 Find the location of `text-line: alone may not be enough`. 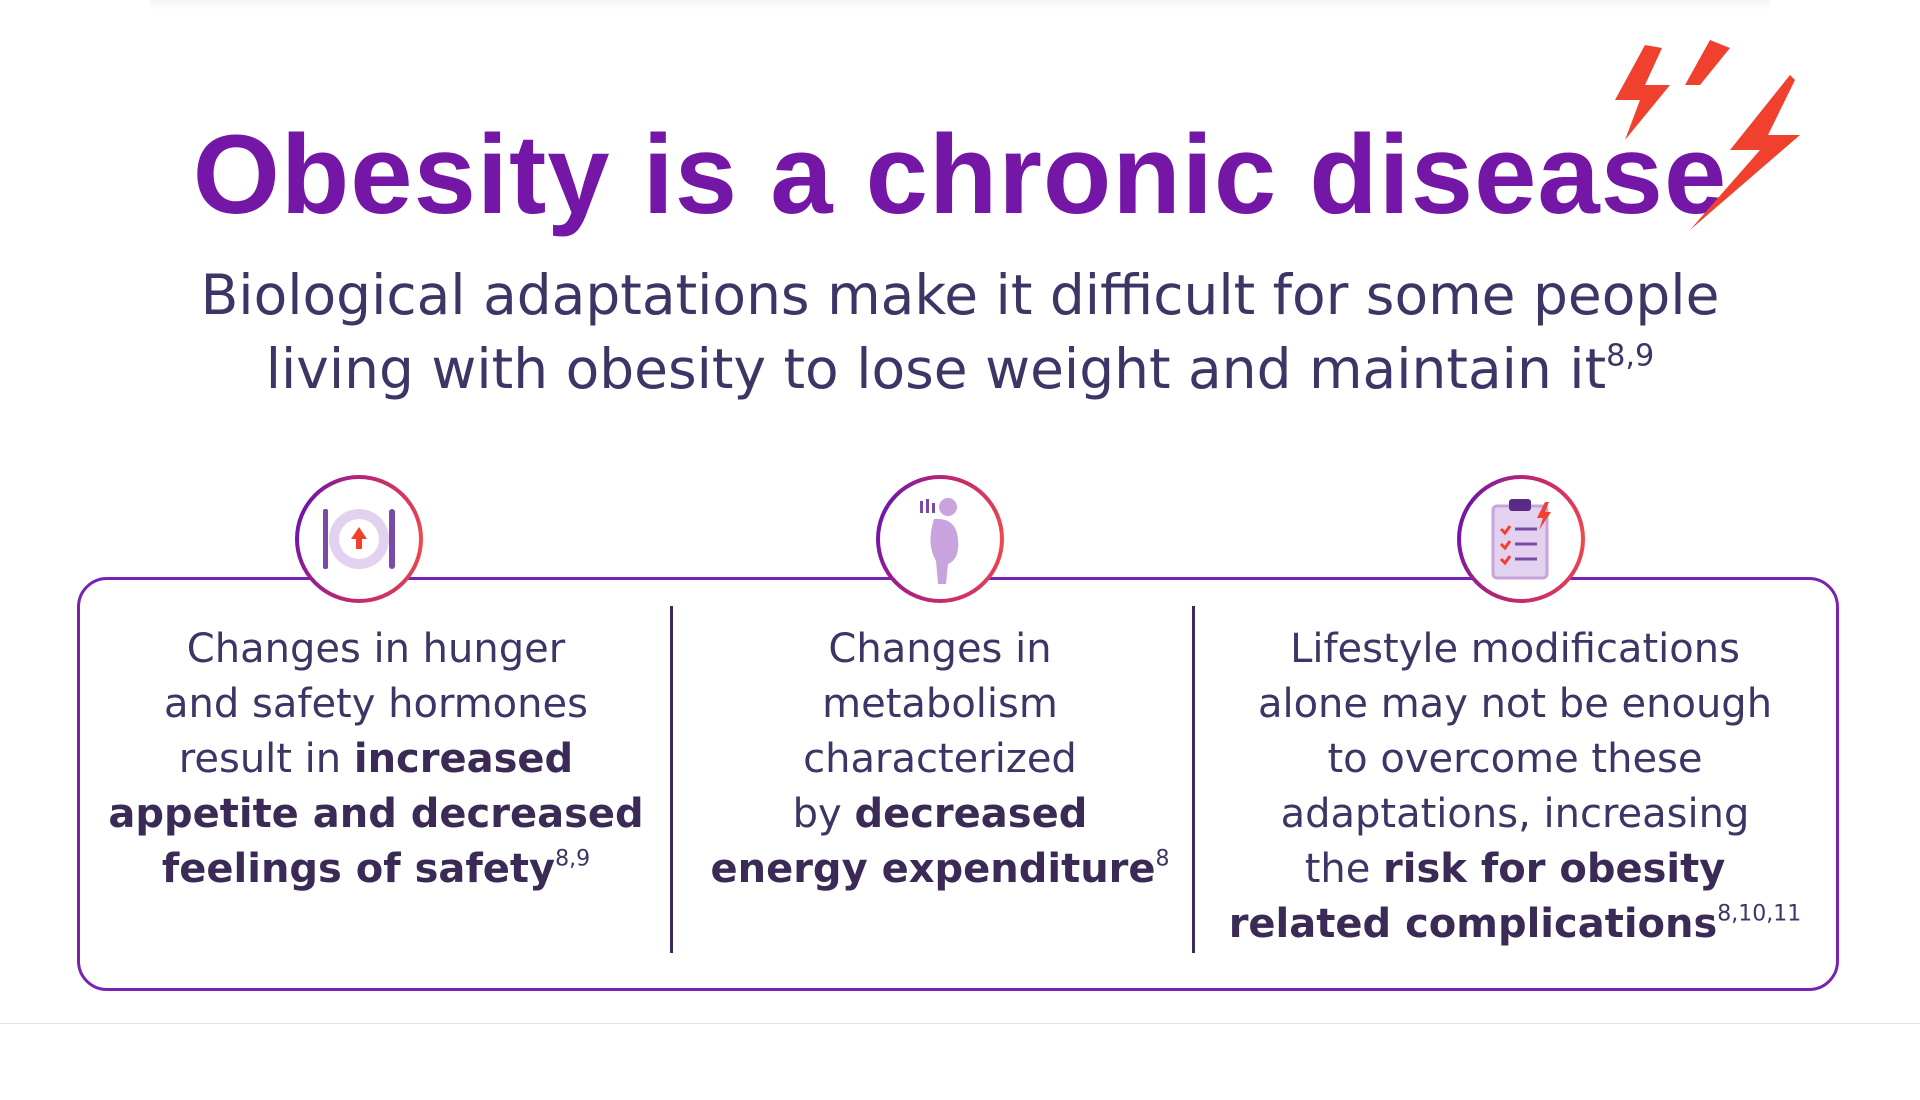

text-line: alone may not be enough is located at coordinates (1515, 704).